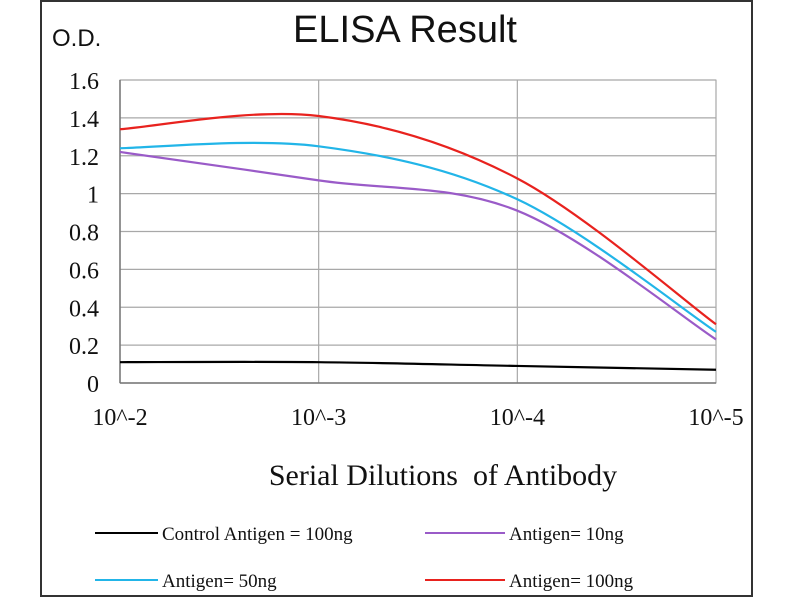 This screenshot has width=800, height=600. Describe the element at coordinates (76, 38) in the screenshot. I see `y-axis-label: O.D.` at that location.